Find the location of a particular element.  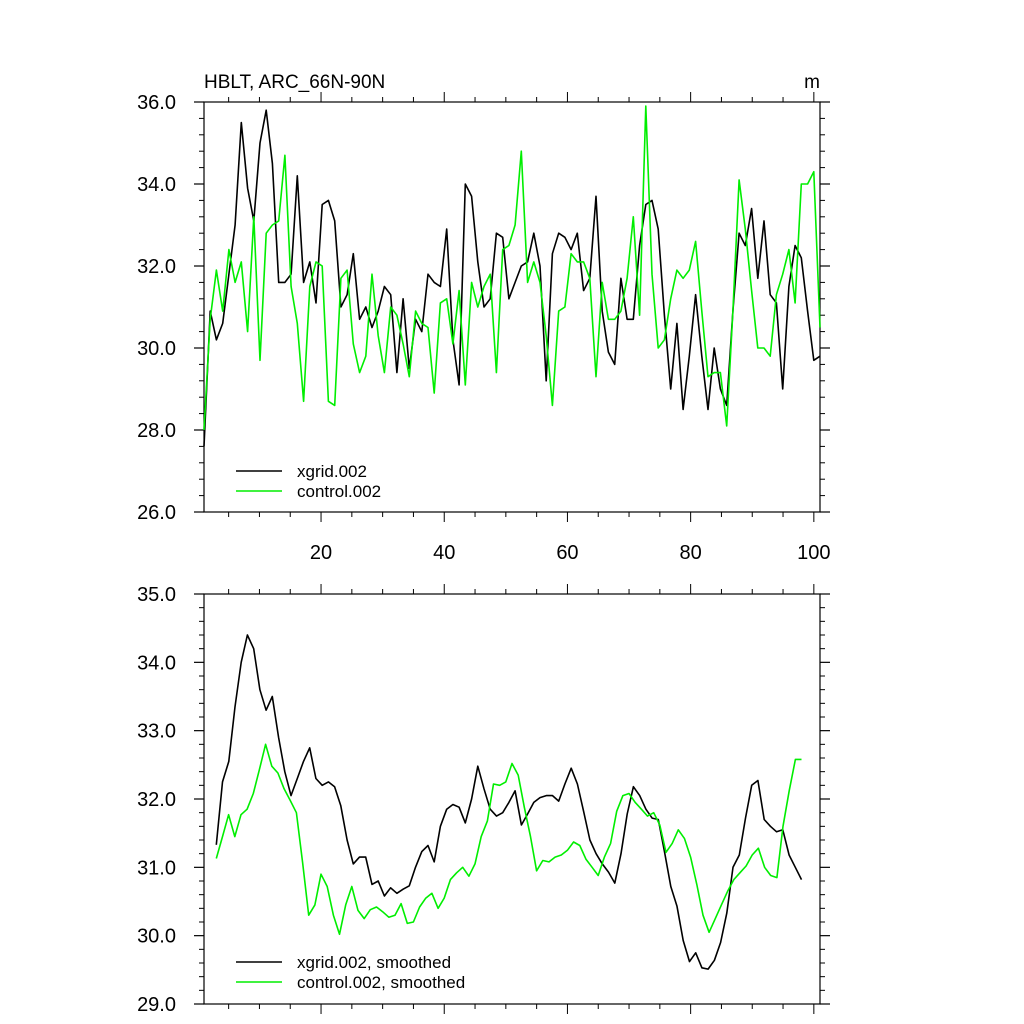

top-ytick-label: 32.0 is located at coordinates (156, 267).